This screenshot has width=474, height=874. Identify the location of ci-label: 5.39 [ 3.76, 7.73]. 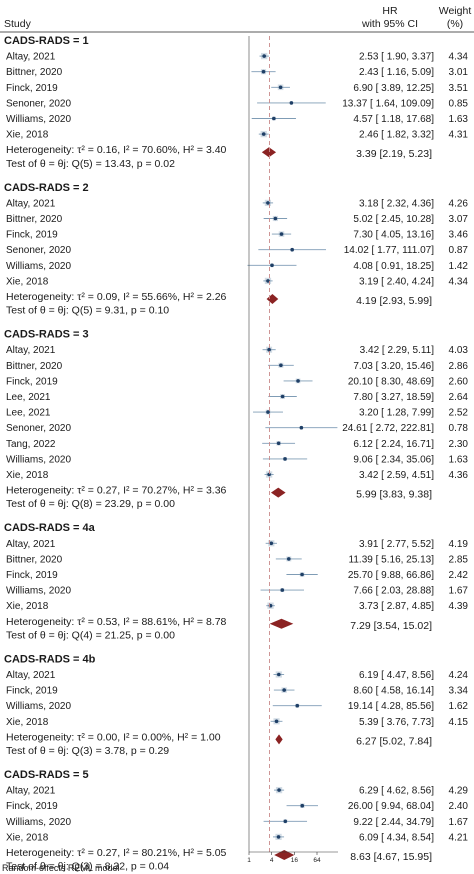
(396, 722).